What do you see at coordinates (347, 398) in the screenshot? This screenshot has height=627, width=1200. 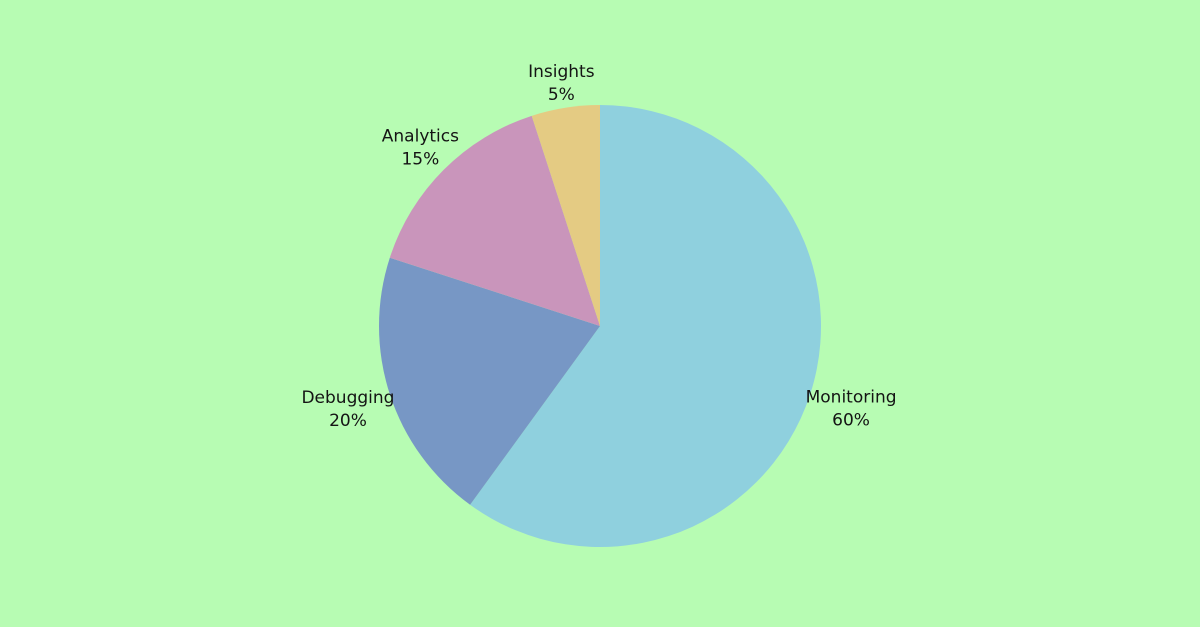 I see `slice-label-debugging: Debugging` at bounding box center [347, 398].